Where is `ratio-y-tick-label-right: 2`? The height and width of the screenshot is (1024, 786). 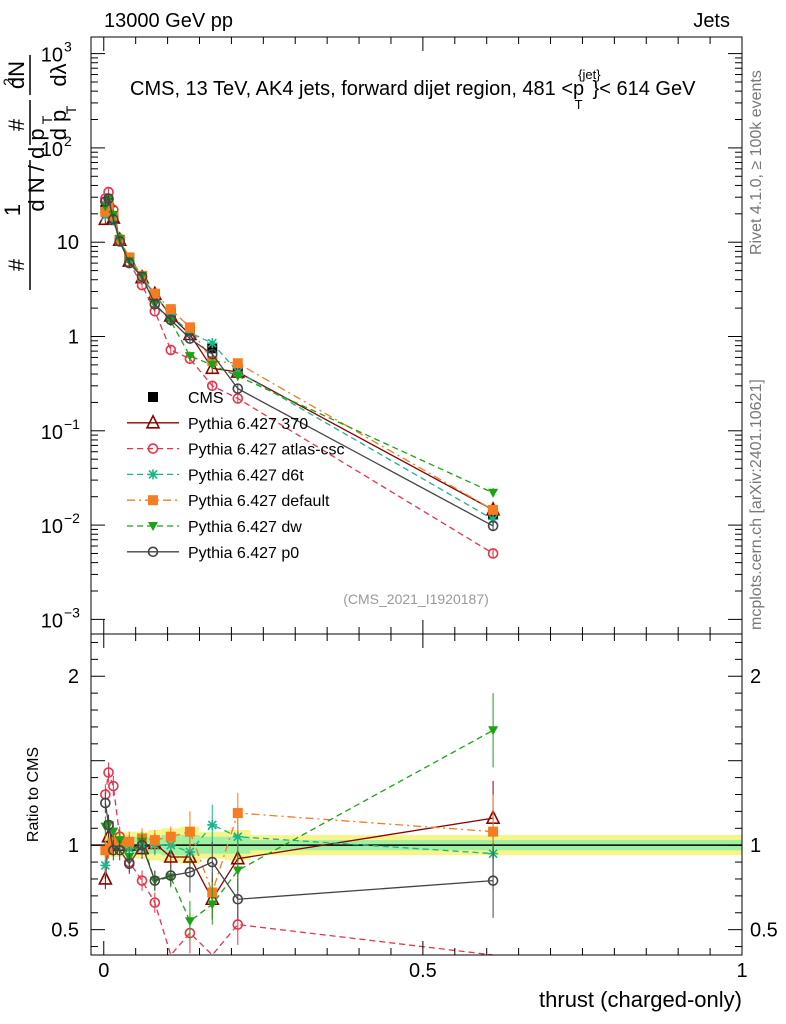 ratio-y-tick-label-right: 2 is located at coordinates (755, 677).